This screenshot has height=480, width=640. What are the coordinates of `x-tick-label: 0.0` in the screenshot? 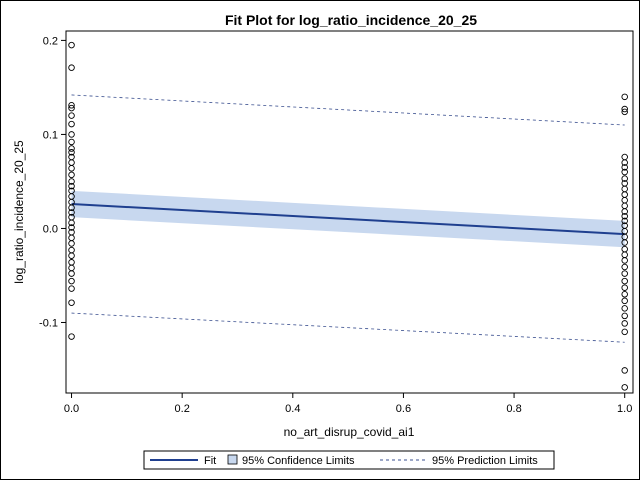 It's located at (71, 409).